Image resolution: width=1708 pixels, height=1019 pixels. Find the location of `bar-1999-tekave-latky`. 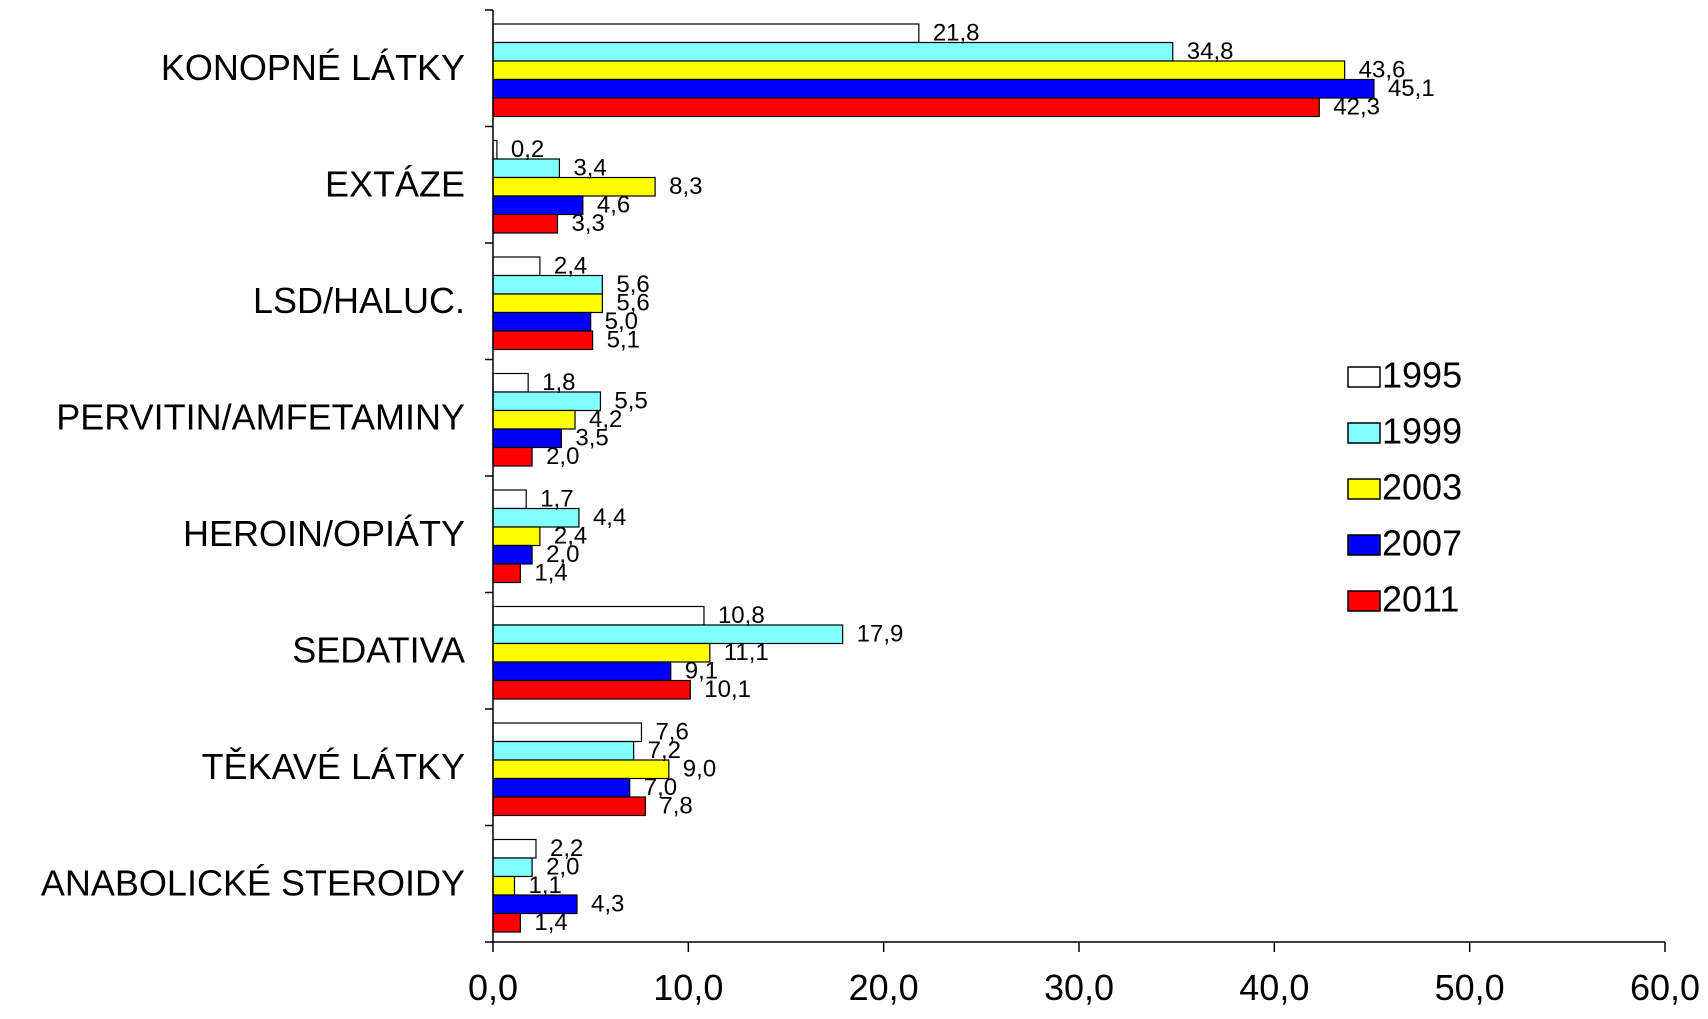

bar-1999-tekave-latky is located at coordinates (563, 750).